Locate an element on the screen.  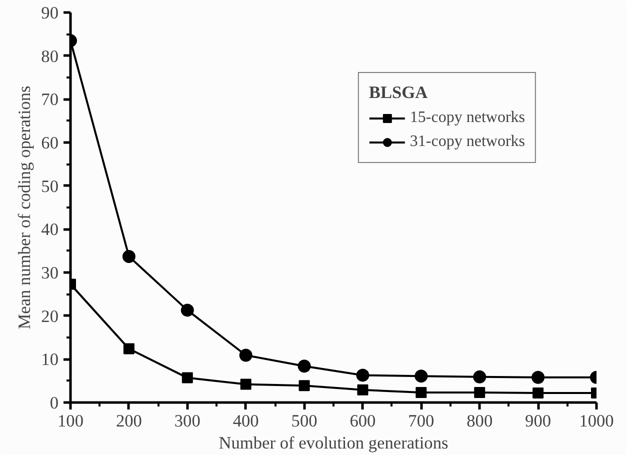
x-tick-label: 300 is located at coordinates (187, 421).